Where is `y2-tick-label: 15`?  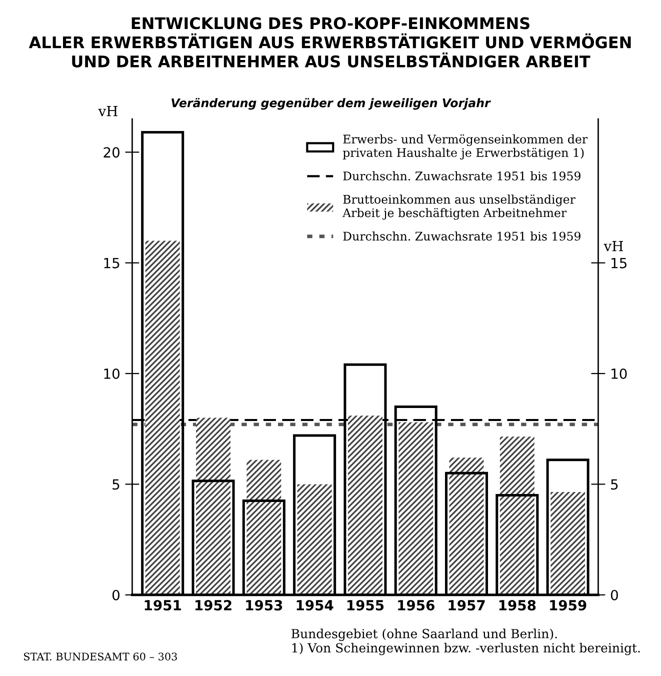 y2-tick-label: 15 is located at coordinates (619, 263).